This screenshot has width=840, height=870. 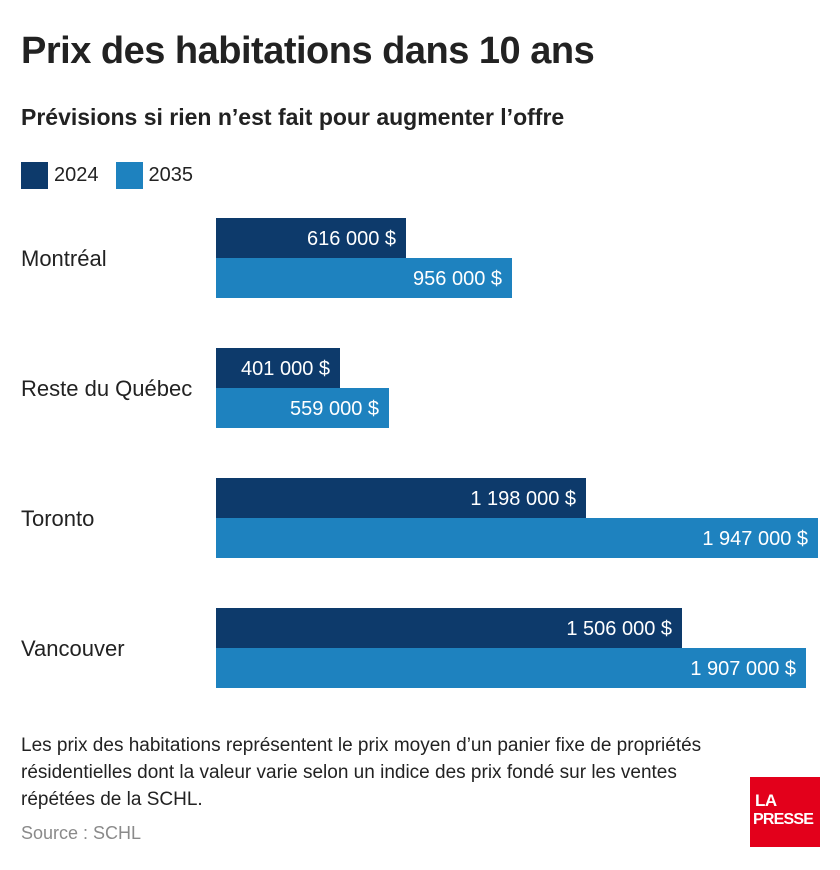 I want to click on legend-item-2024: 2024, so click(x=60, y=175).